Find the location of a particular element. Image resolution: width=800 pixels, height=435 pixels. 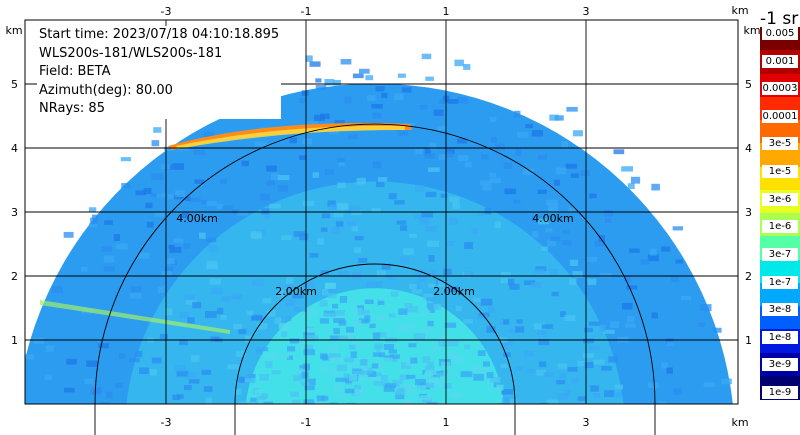

y-axis-unit-right: km is located at coordinates (751, 30).